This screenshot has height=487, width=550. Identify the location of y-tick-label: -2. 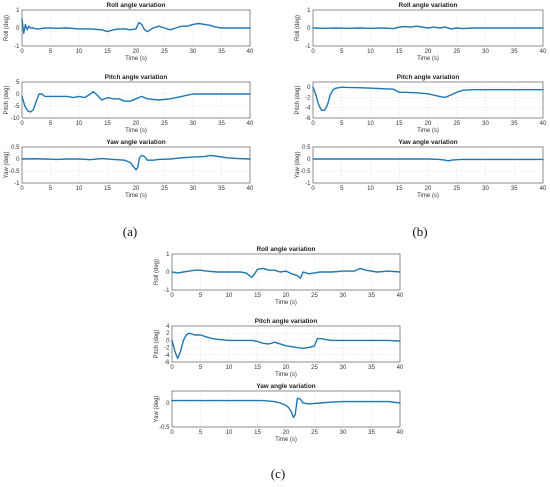
(167, 349).